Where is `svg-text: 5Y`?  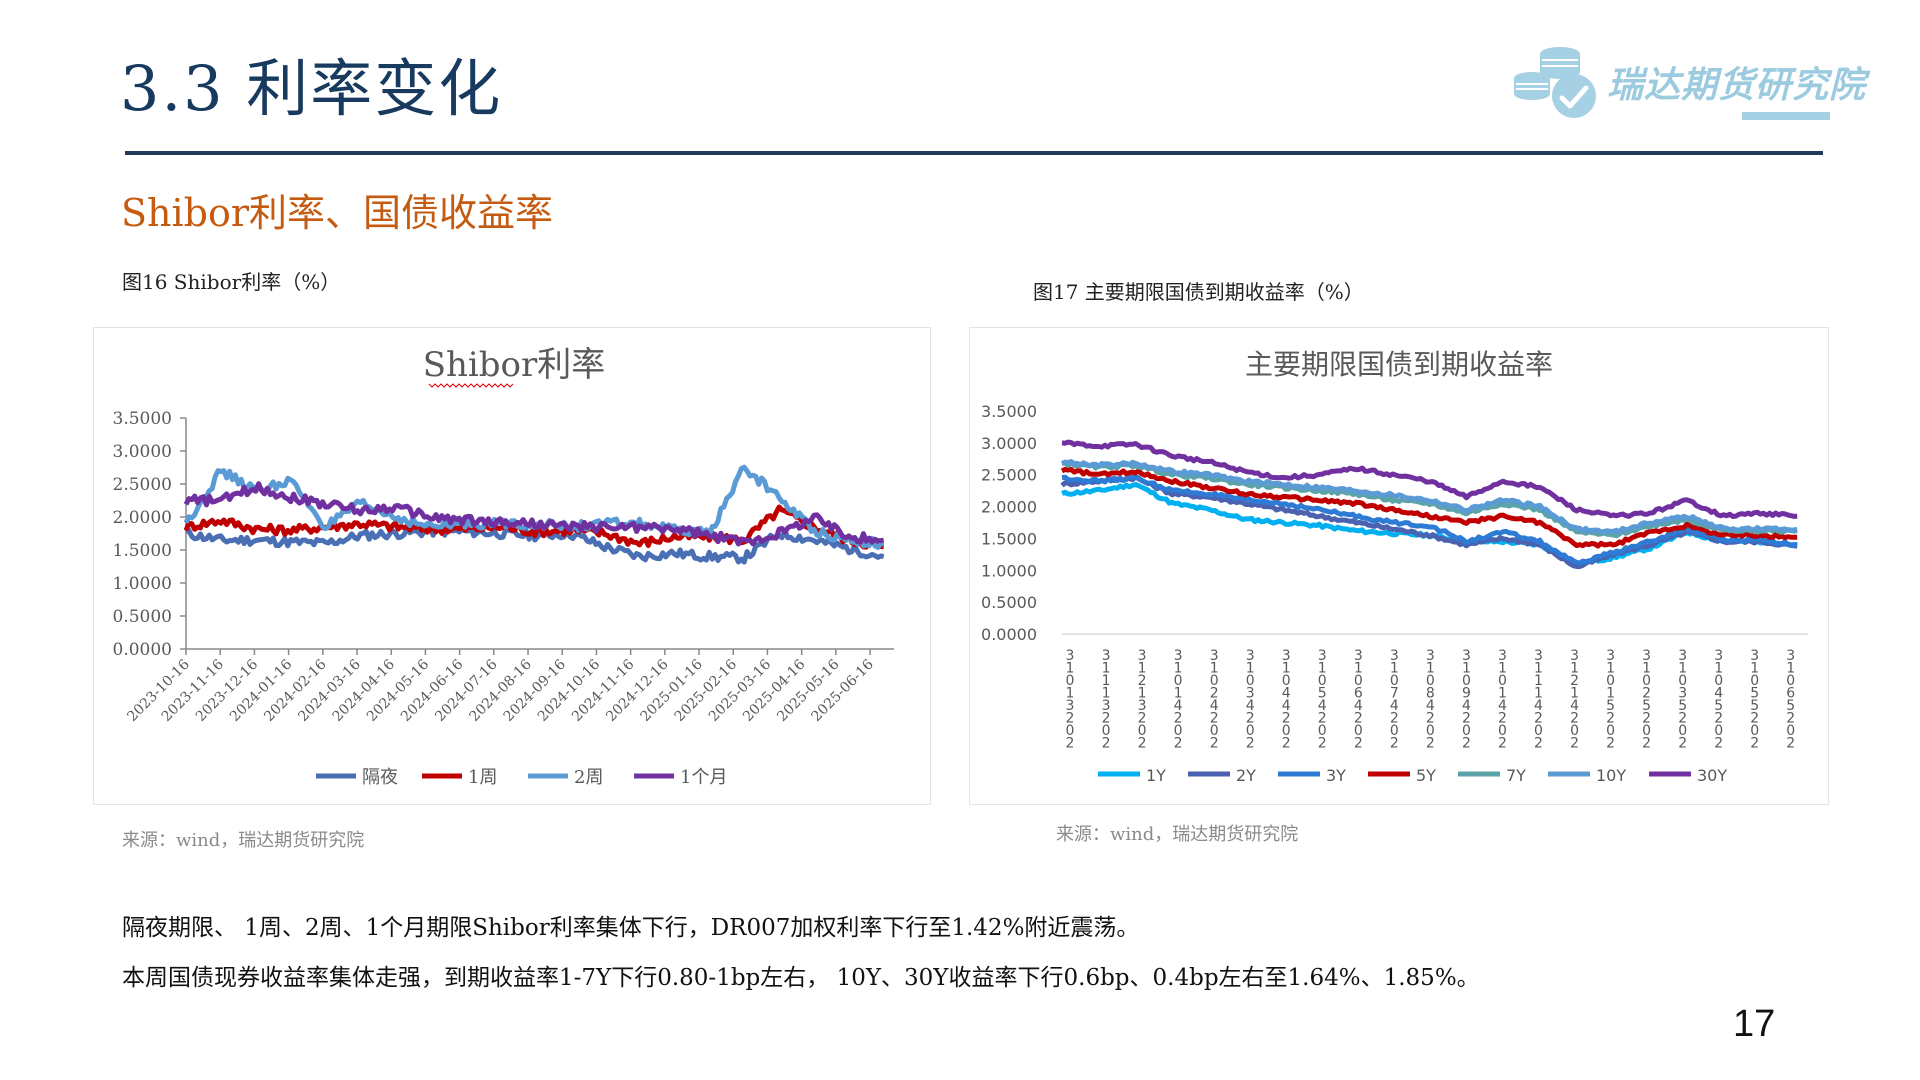 svg-text: 5Y is located at coordinates (1426, 775).